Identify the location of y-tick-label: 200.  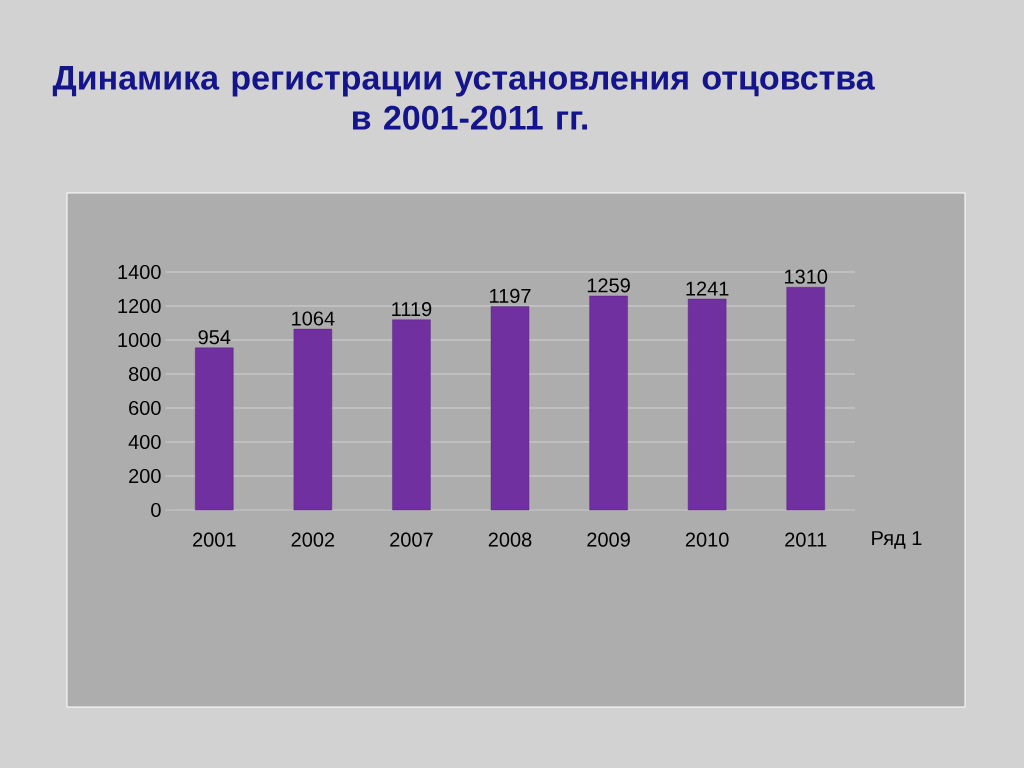
(145, 476).